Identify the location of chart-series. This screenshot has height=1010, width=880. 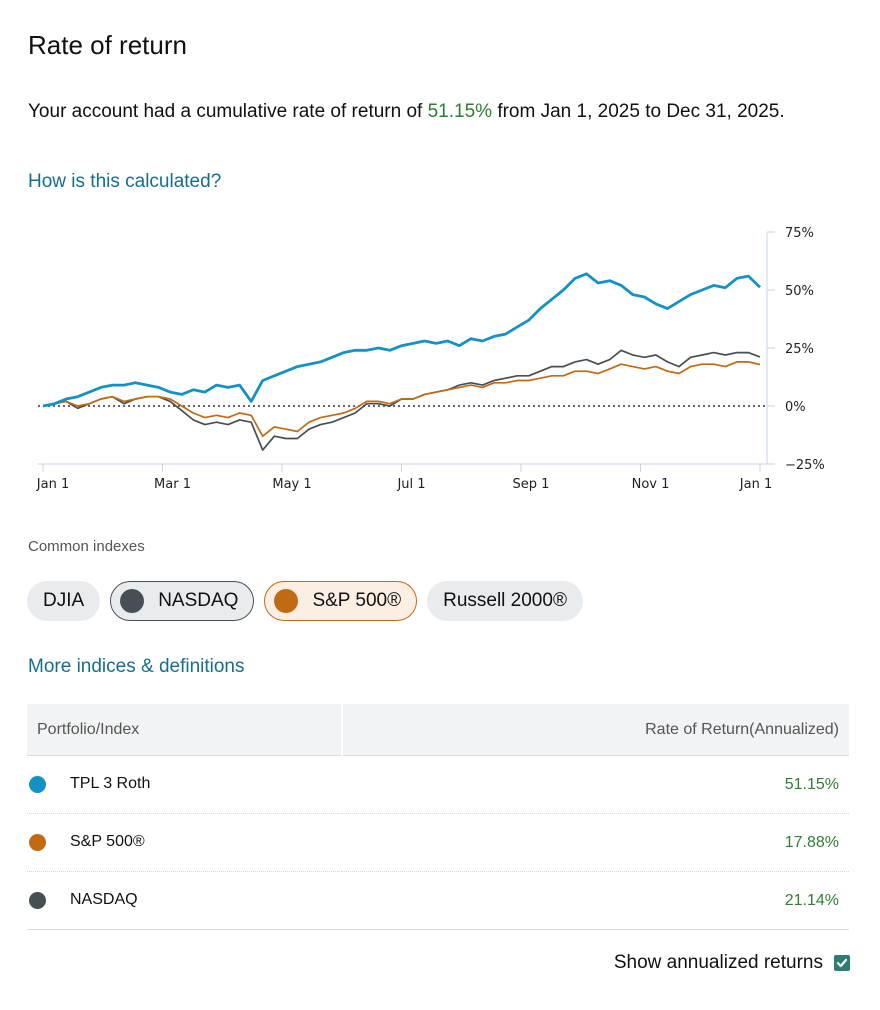
(401, 361).